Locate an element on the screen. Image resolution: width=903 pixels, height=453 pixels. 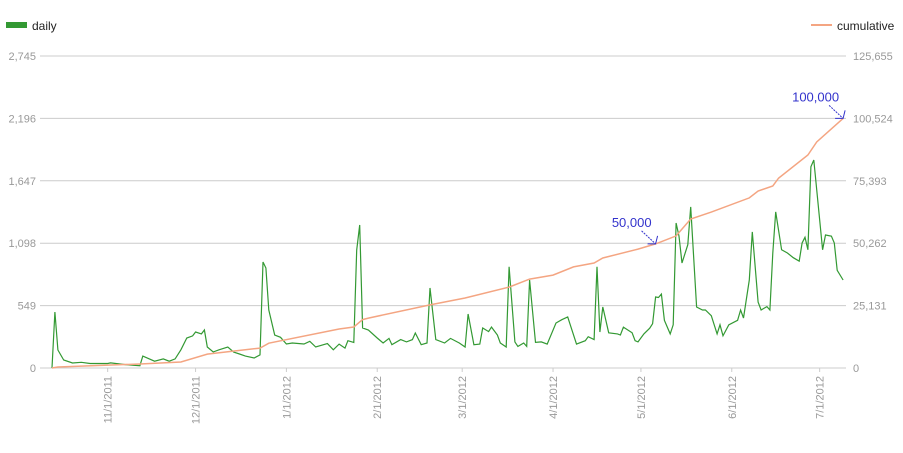
left-axis-ticks: 0 549 1,098 1,647 2,196 2,745 is located at coordinates (22, 213).